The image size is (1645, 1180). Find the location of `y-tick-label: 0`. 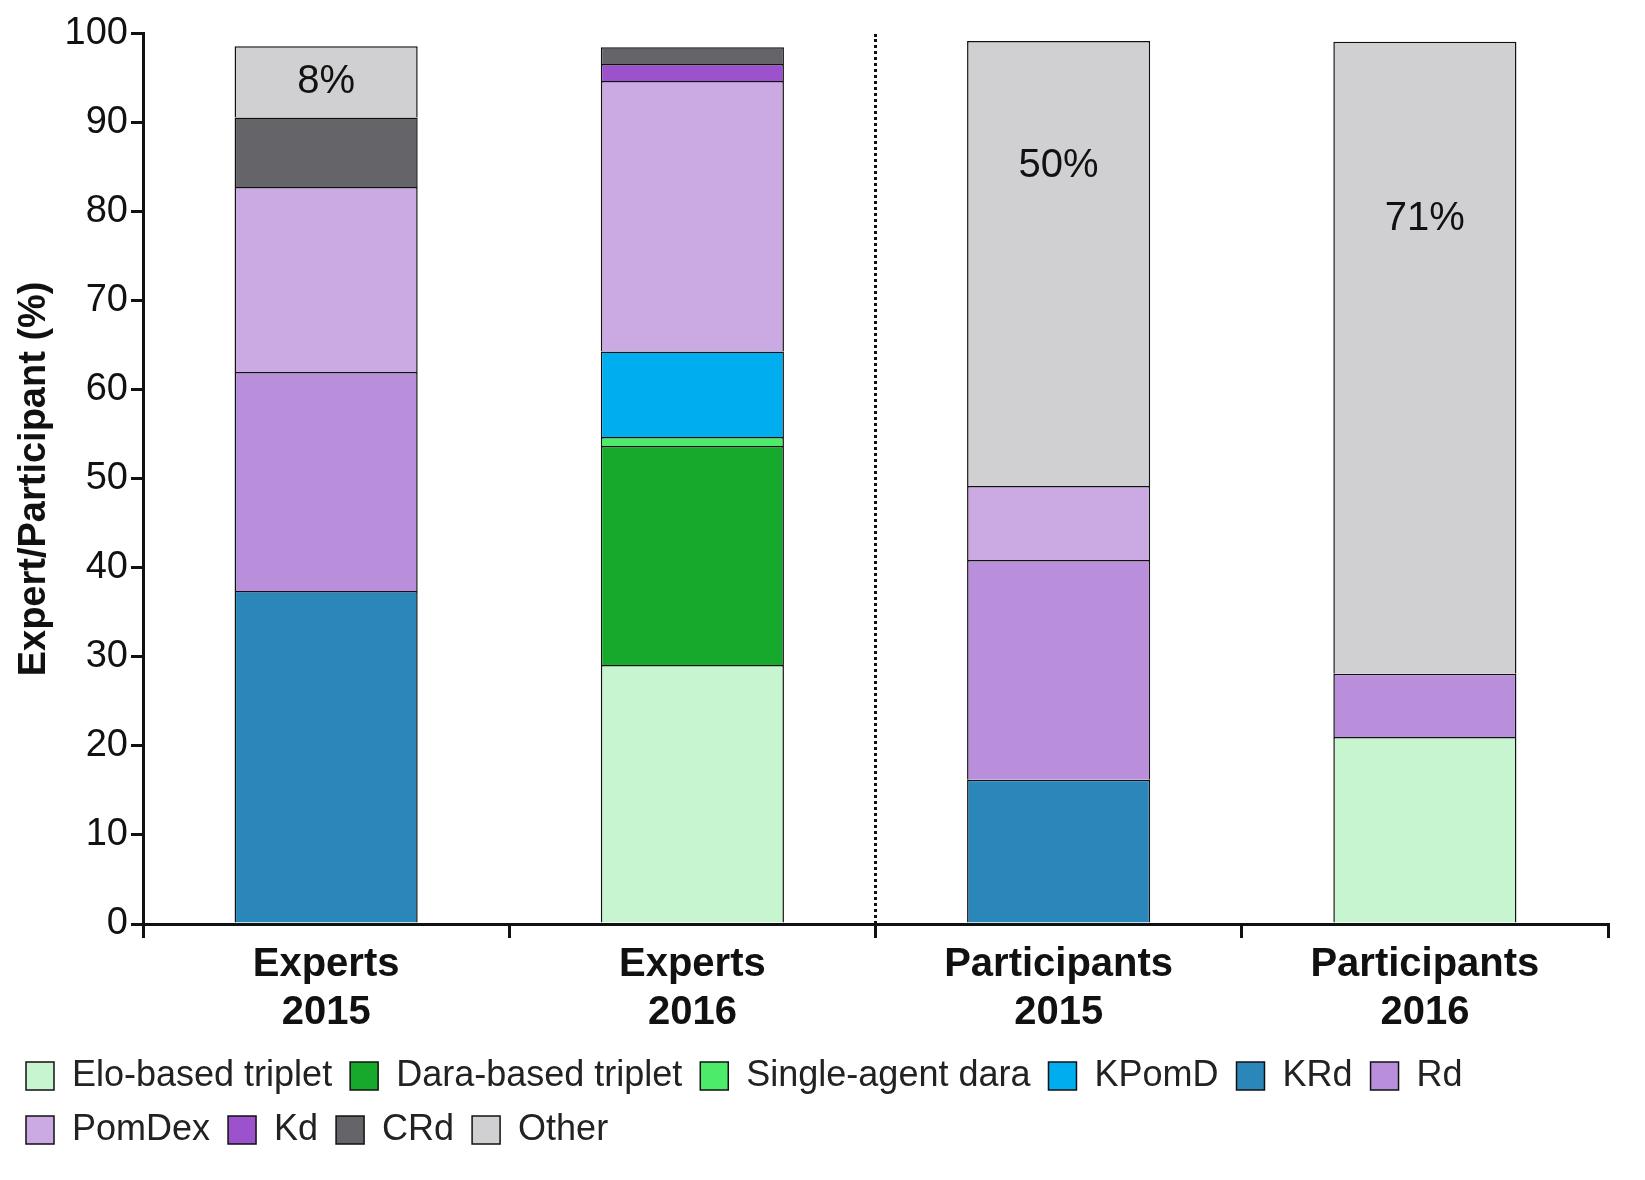

y-tick-label: 0 is located at coordinates (117, 921).